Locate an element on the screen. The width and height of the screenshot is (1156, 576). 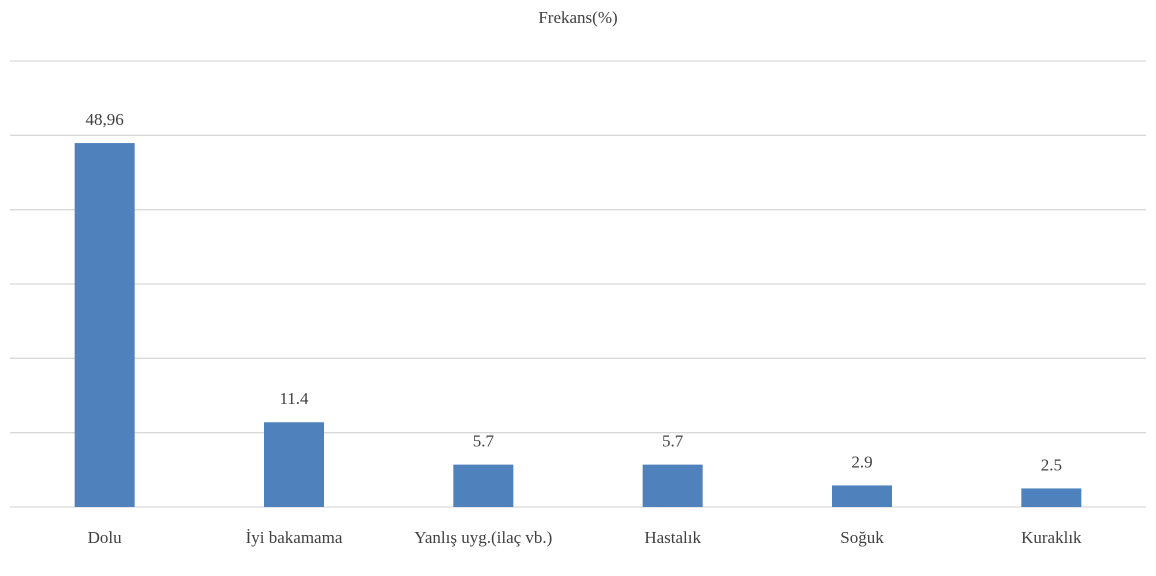
data-label: 11.4 is located at coordinates (294, 398).